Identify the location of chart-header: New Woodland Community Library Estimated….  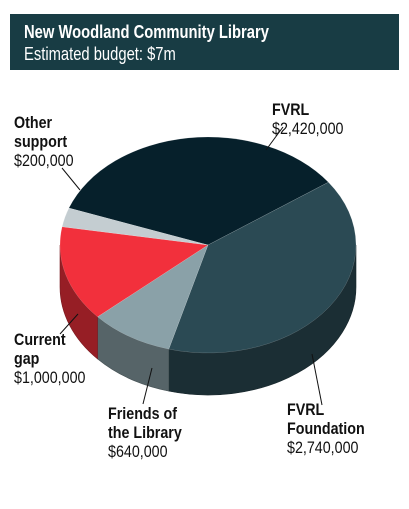
(204, 42).